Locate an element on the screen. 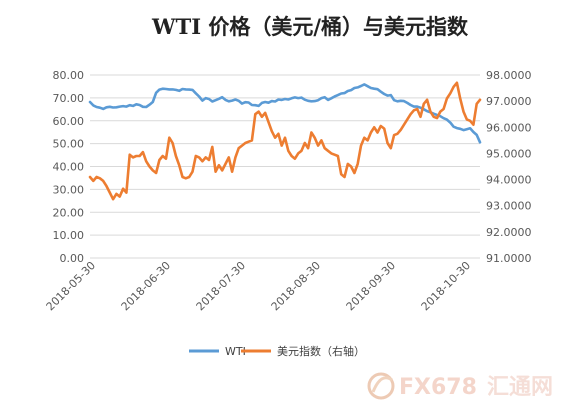 This screenshot has width=587, height=419. watermark-logo-icon is located at coordinates (381, 386).